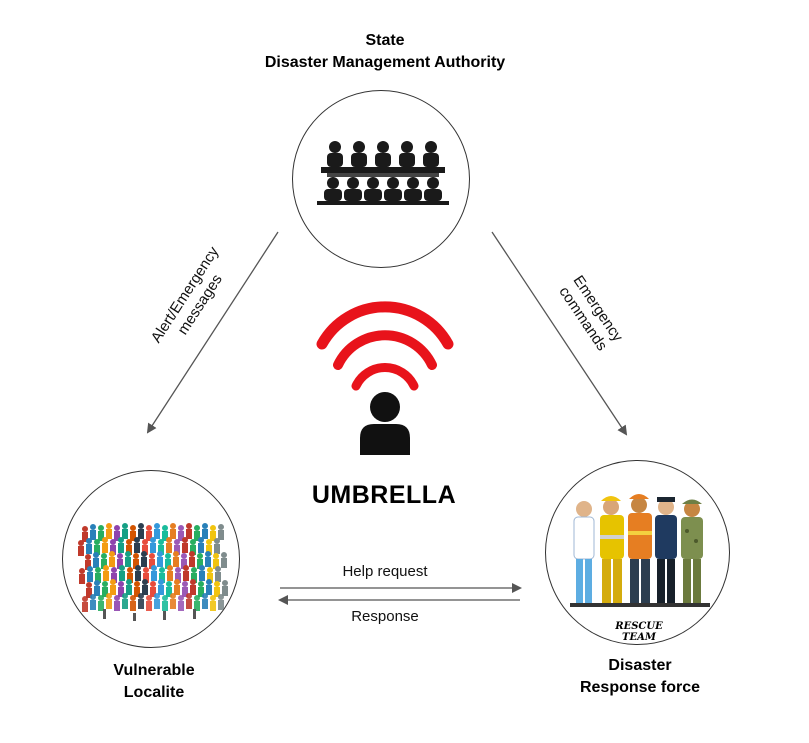  Describe the element at coordinates (384, 495) in the screenshot. I see `umbrella-title: UMBRELLA` at that location.